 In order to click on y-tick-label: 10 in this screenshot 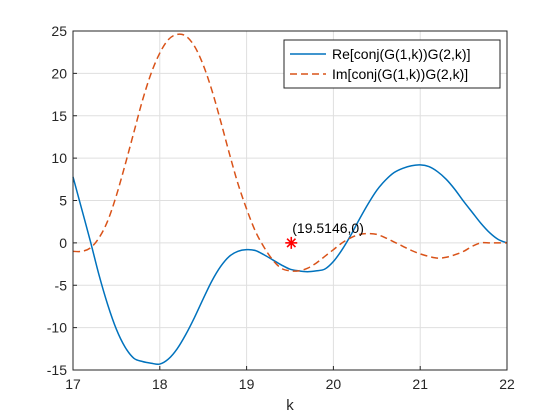, I will do `click(59, 158)`.